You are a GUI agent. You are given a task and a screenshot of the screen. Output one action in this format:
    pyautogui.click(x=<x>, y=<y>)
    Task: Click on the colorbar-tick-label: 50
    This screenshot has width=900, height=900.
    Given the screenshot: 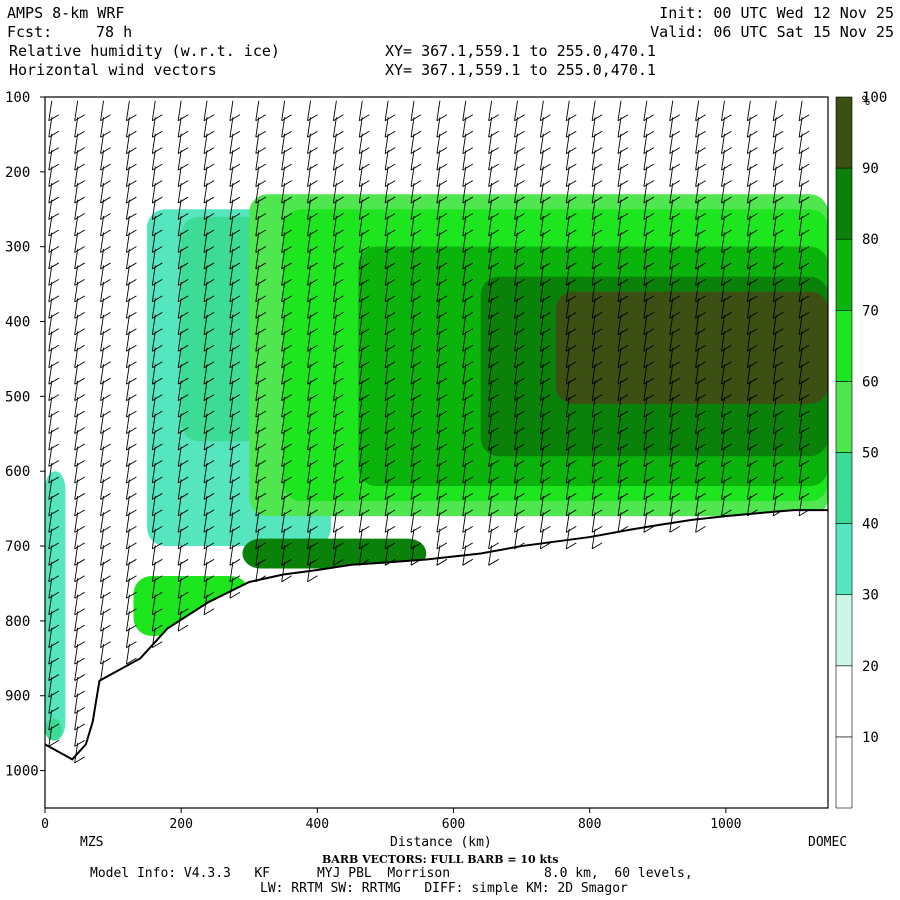 What is the action you would take?
    pyautogui.click(x=870, y=454)
    